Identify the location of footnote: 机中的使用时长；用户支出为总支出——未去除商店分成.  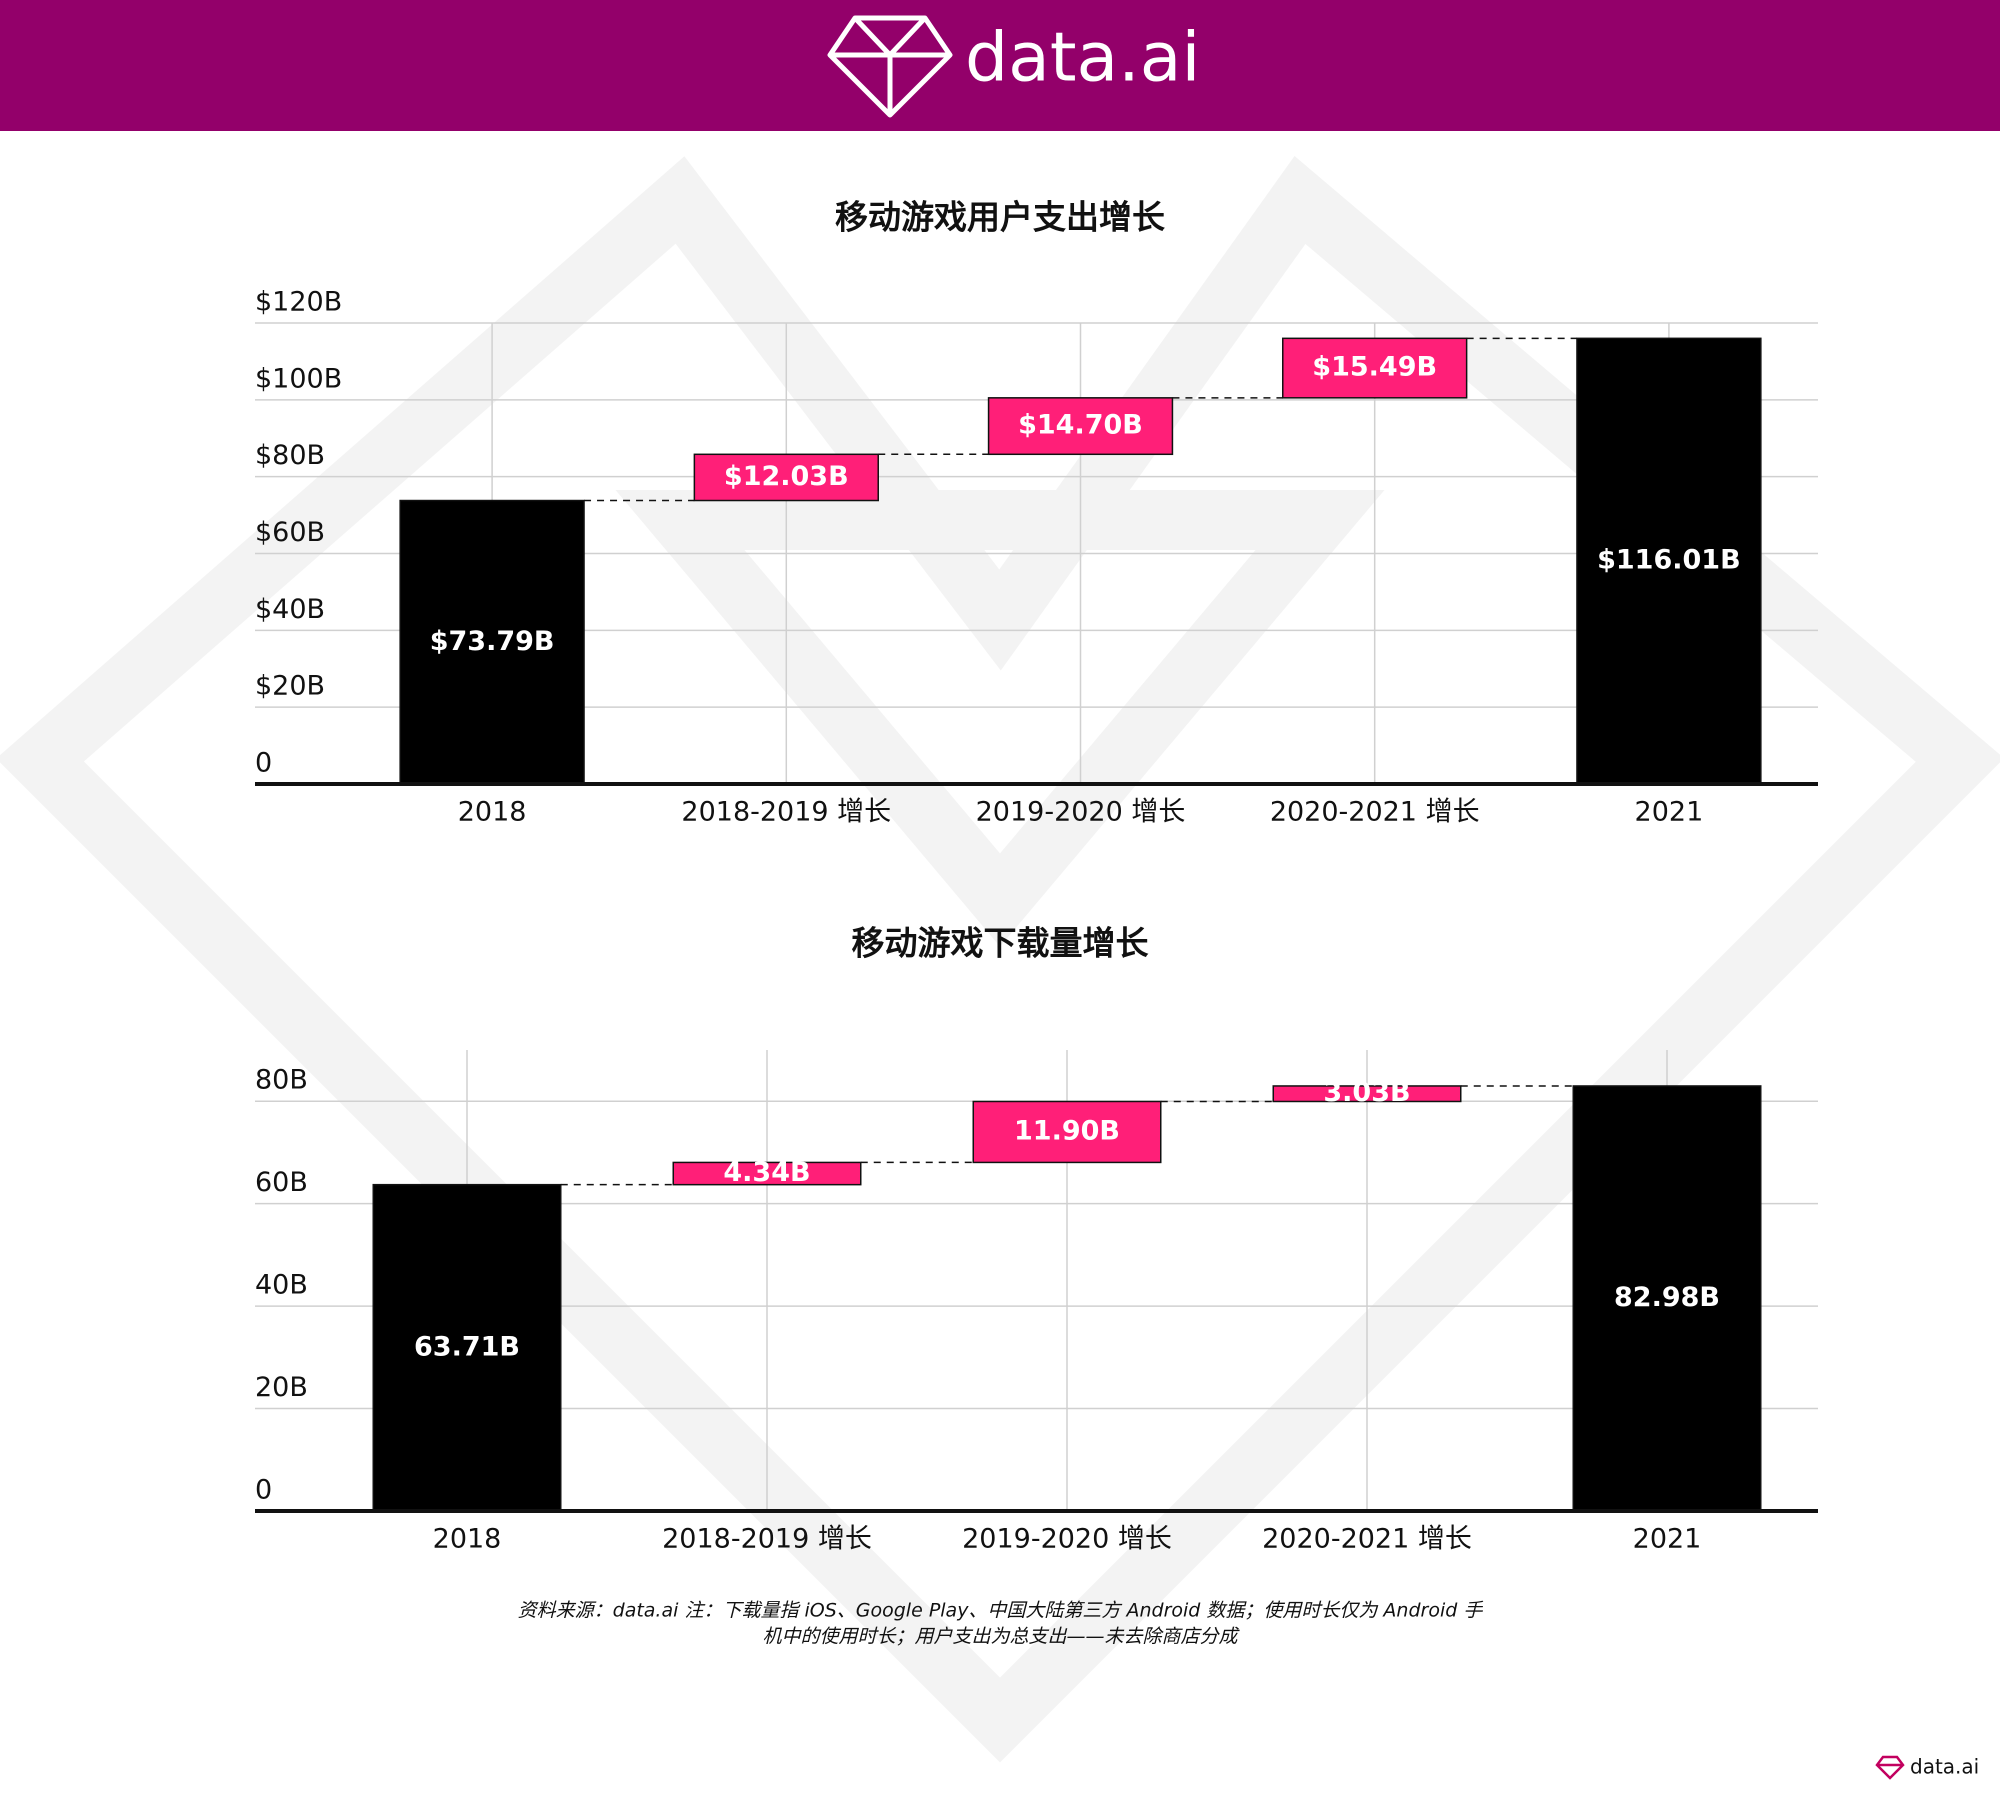
(1001, 1637).